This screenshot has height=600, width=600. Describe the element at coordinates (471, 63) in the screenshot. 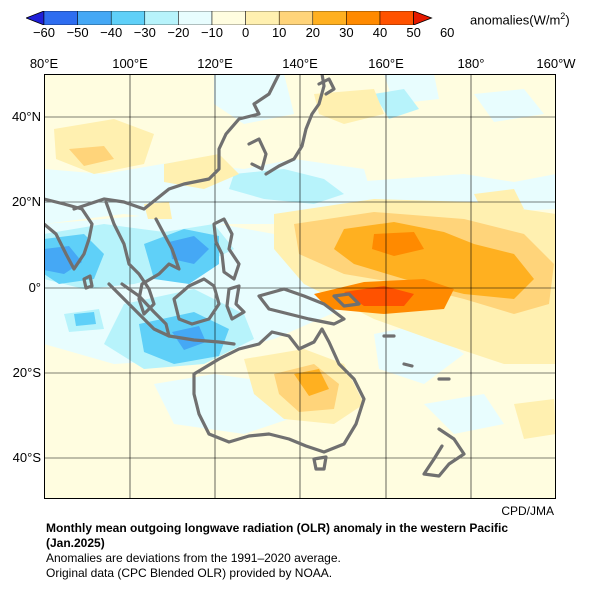

I see `lon-label-180: 180°` at that location.